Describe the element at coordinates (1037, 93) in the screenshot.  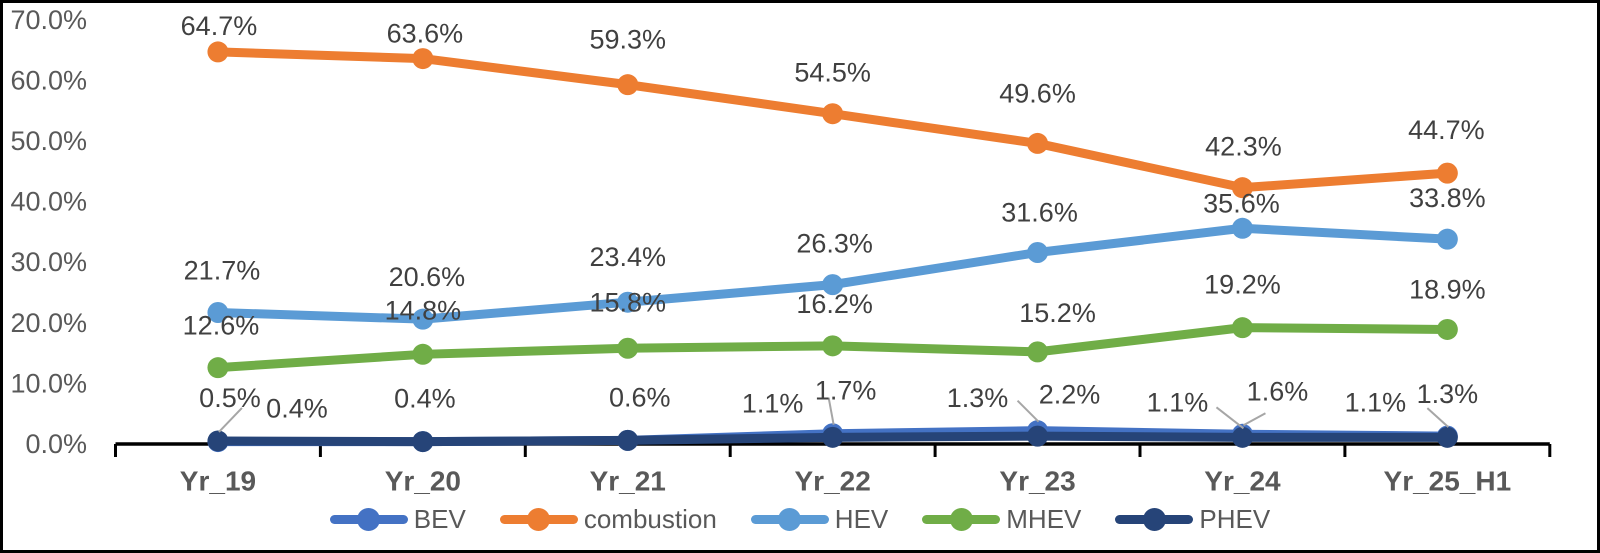
I see `data-label-combustion: 49.6%` at that location.